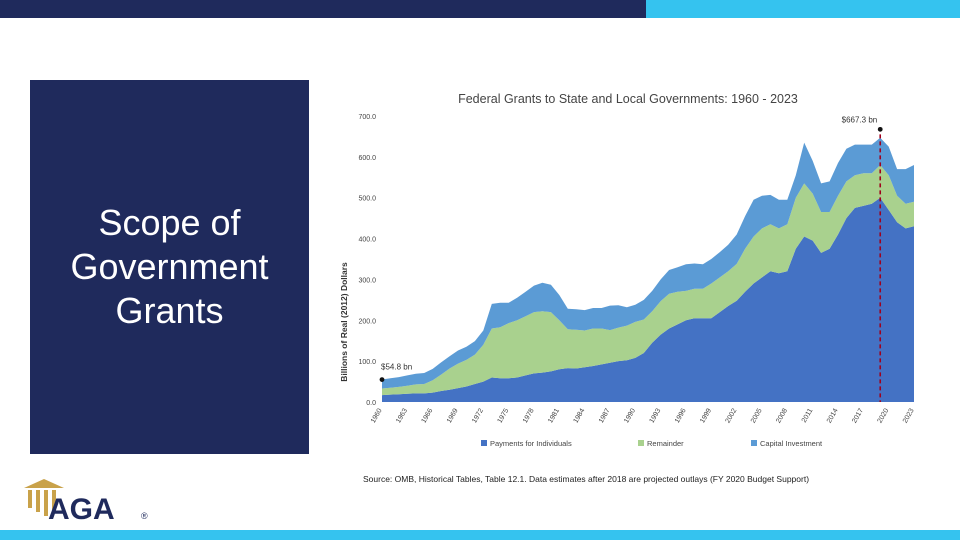  I want to click on y-tick-label: 100.0, so click(367, 362).